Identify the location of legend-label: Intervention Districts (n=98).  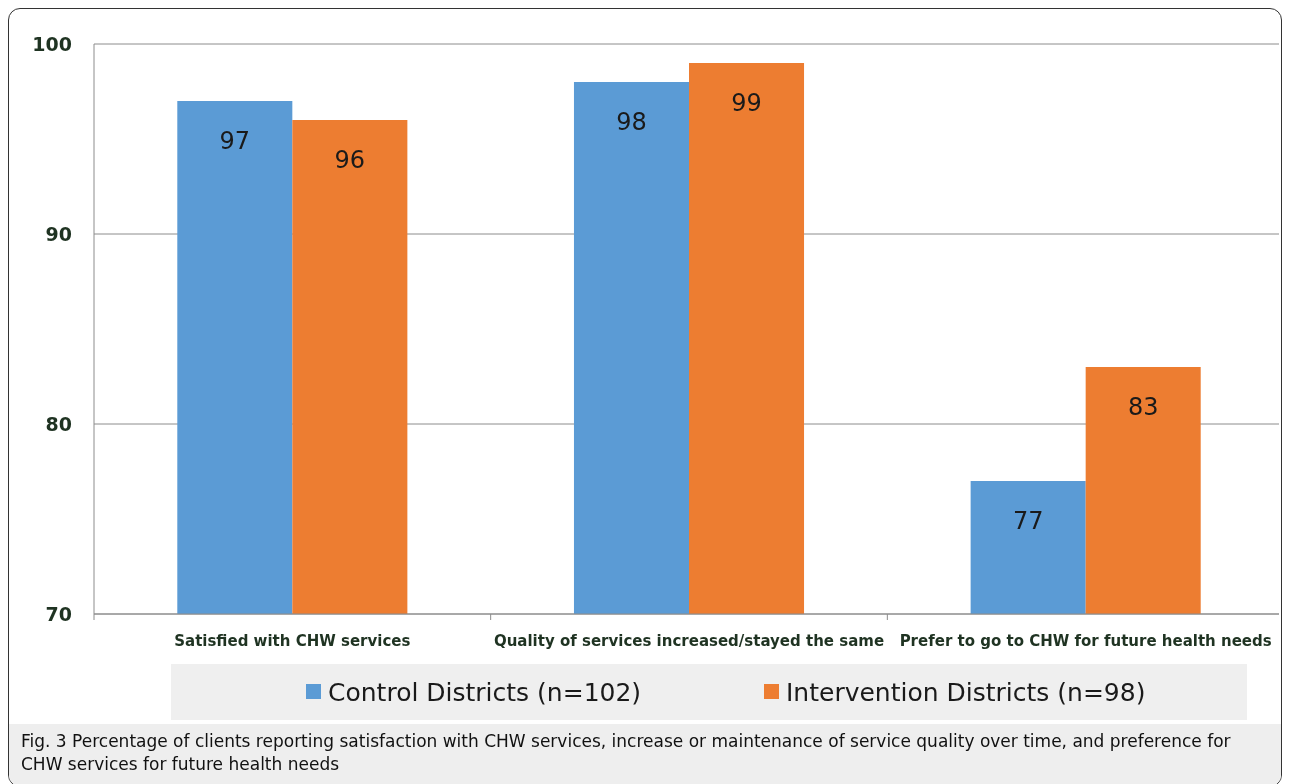
(966, 692).